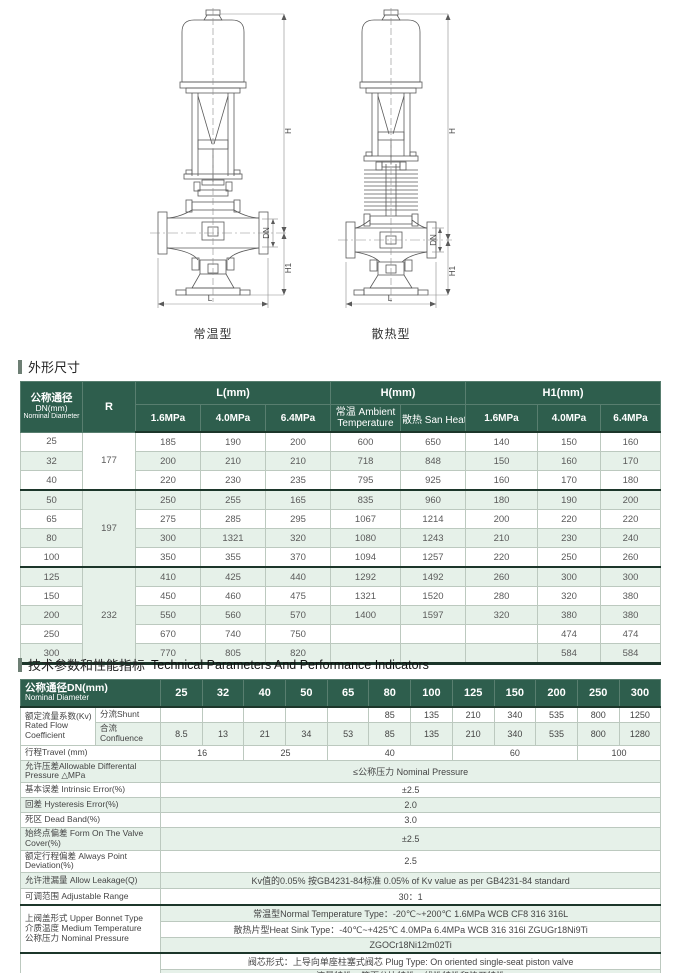 The image size is (680, 973). What do you see at coordinates (223, 734) in the screenshot?
I see `table-cell: 13` at bounding box center [223, 734].